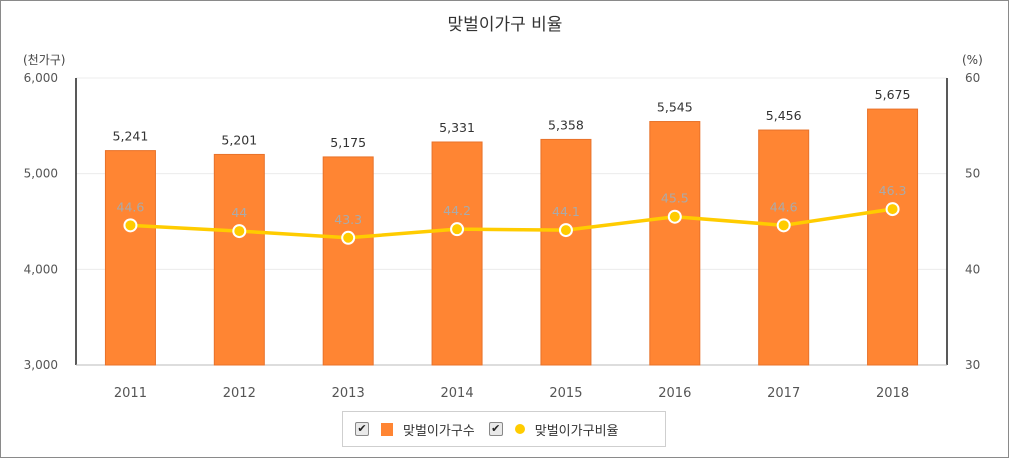 This screenshot has height=458, width=1009. Describe the element at coordinates (387, 429) in the screenshot. I see `bar-swatch-icon` at that location.